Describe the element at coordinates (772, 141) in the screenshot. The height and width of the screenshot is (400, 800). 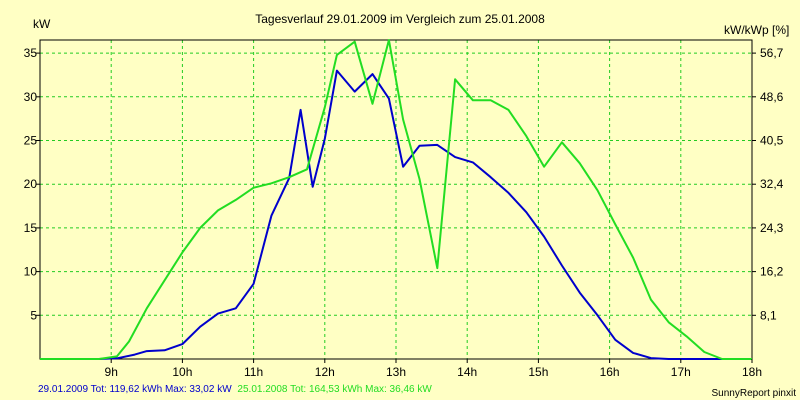
I see `y2-tick-label: 40,5` at that location.